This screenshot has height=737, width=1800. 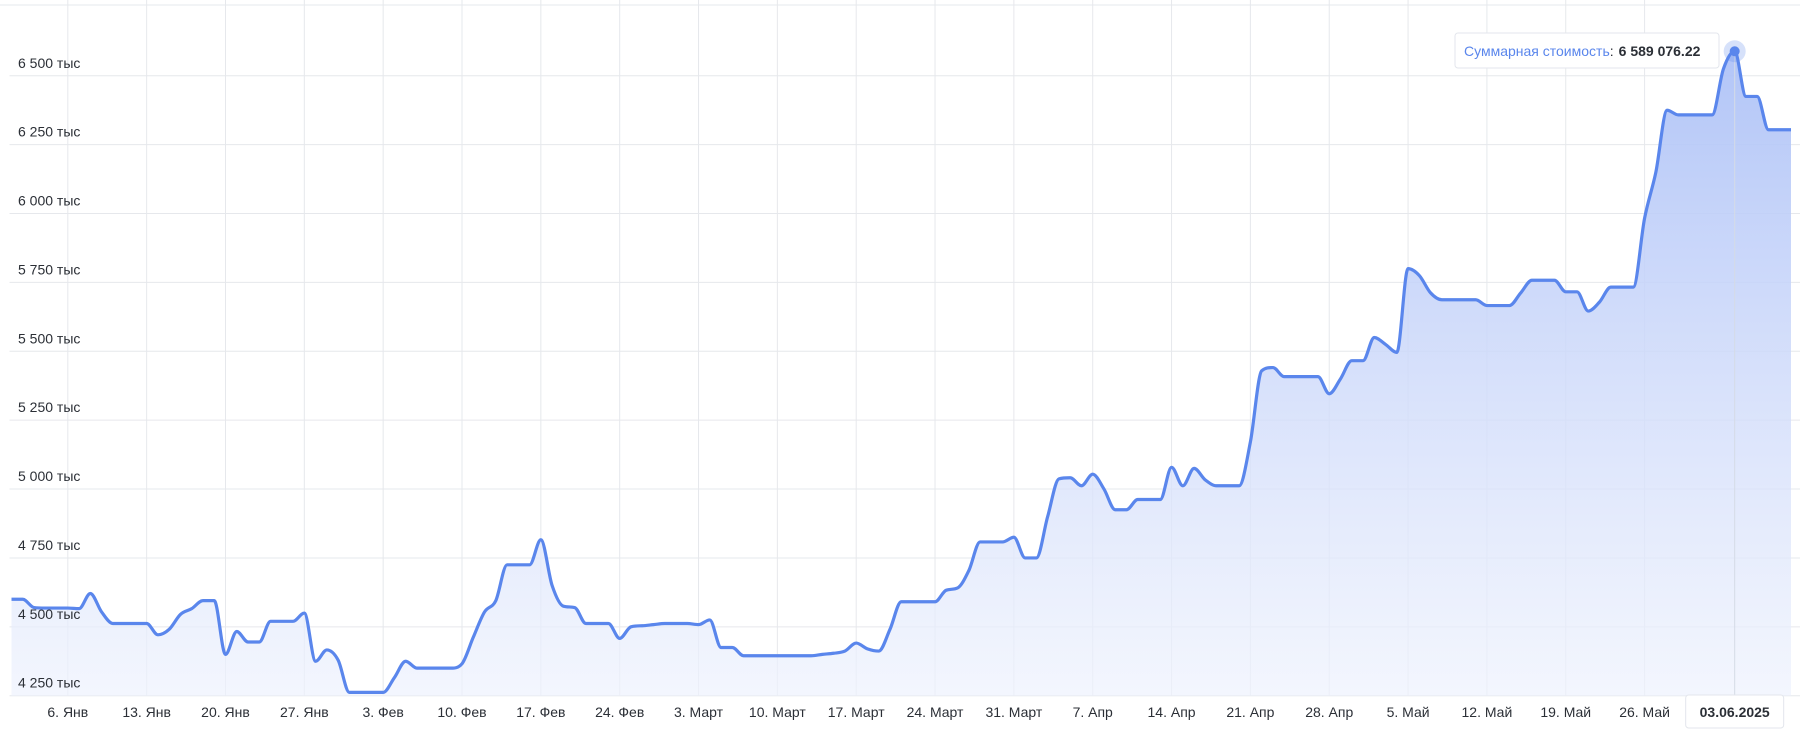 I want to click on tooltip-text: Суммарная стоимость: 6 589 076.22, so click(x=1582, y=51).